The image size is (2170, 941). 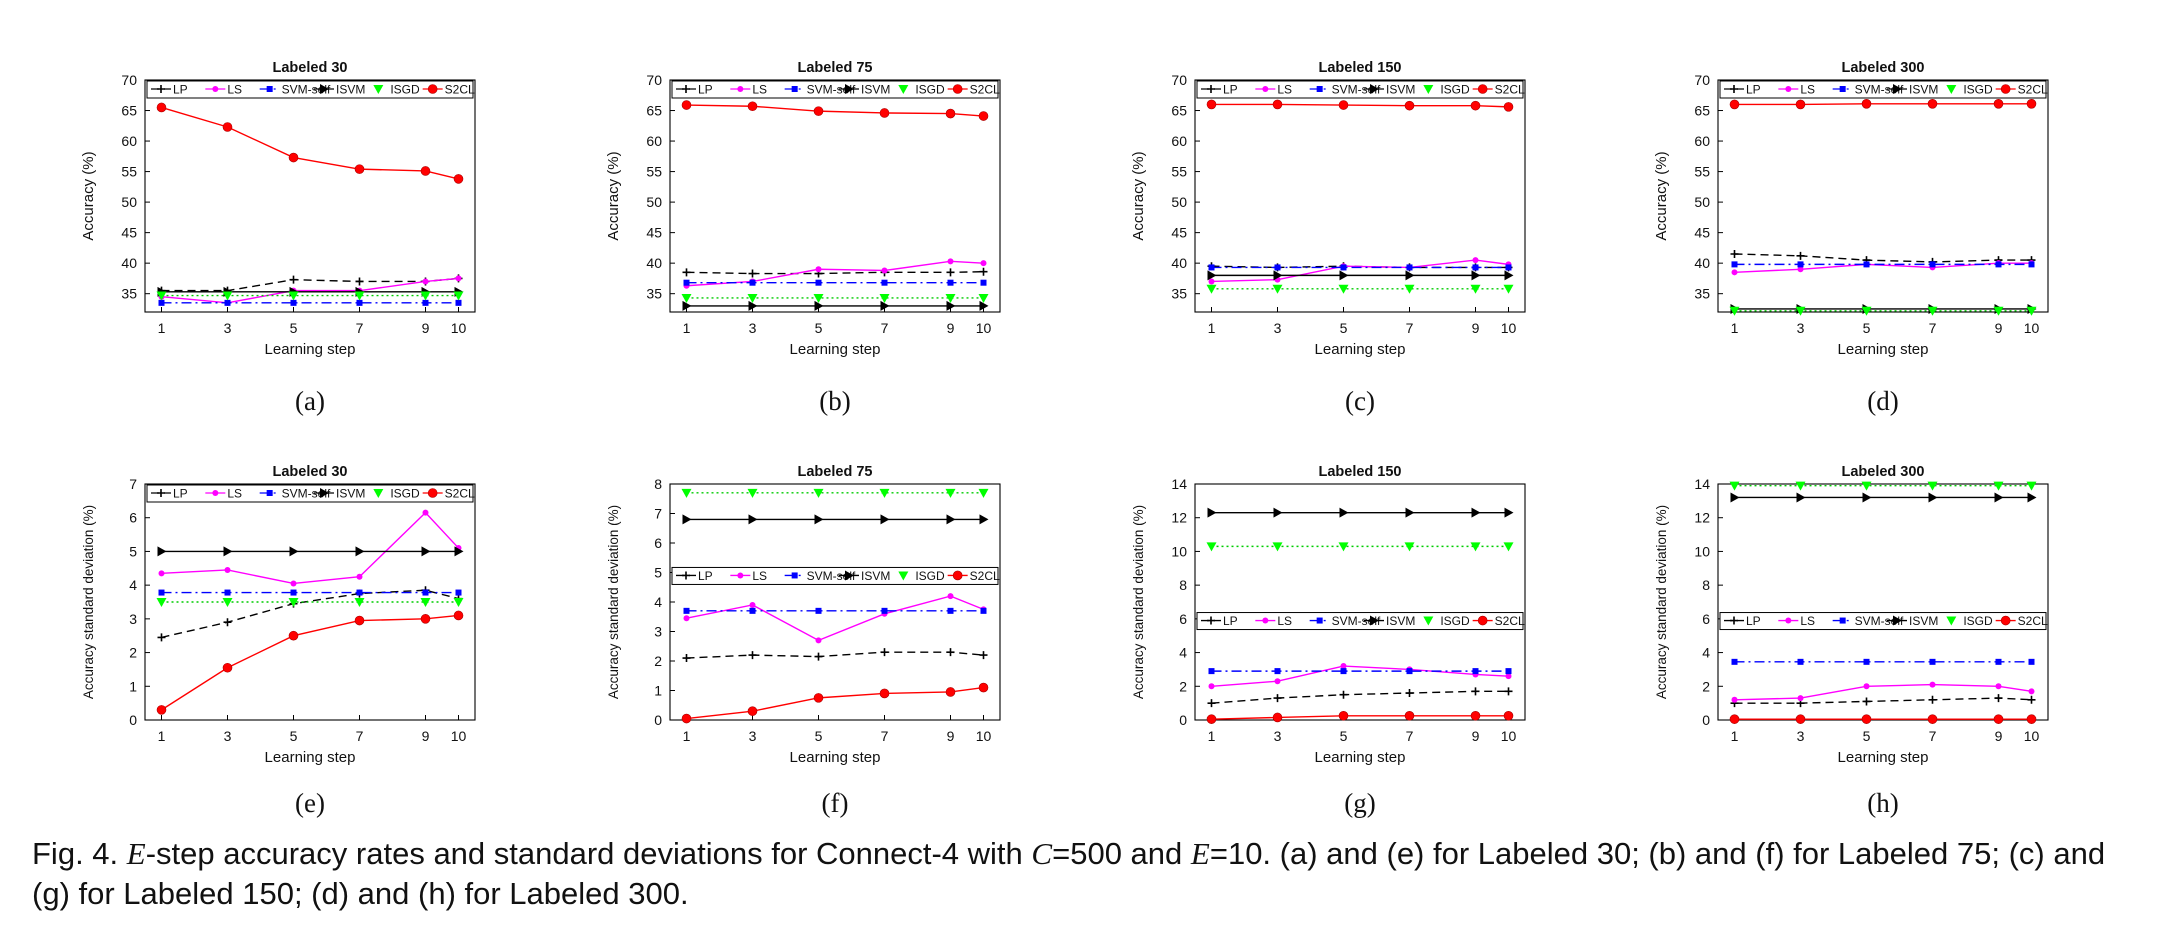 What do you see at coordinates (215, 493) in the screenshot?
I see `legend-ls-point` at bounding box center [215, 493].